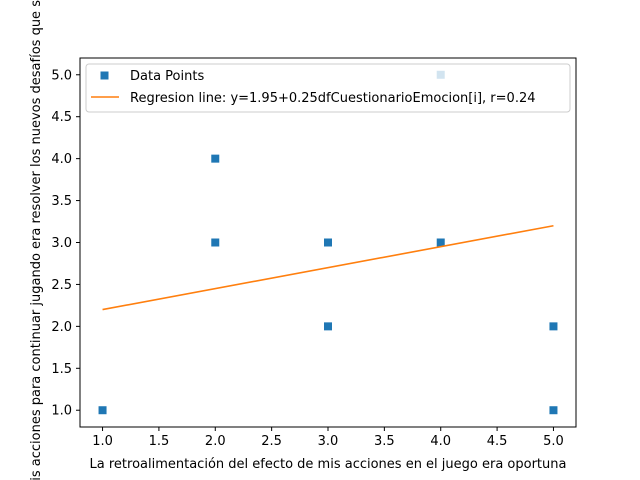 This screenshot has height=480, width=640. Describe the element at coordinates (215, 441) in the screenshot. I see `x-tick-label: 2.0` at that location.